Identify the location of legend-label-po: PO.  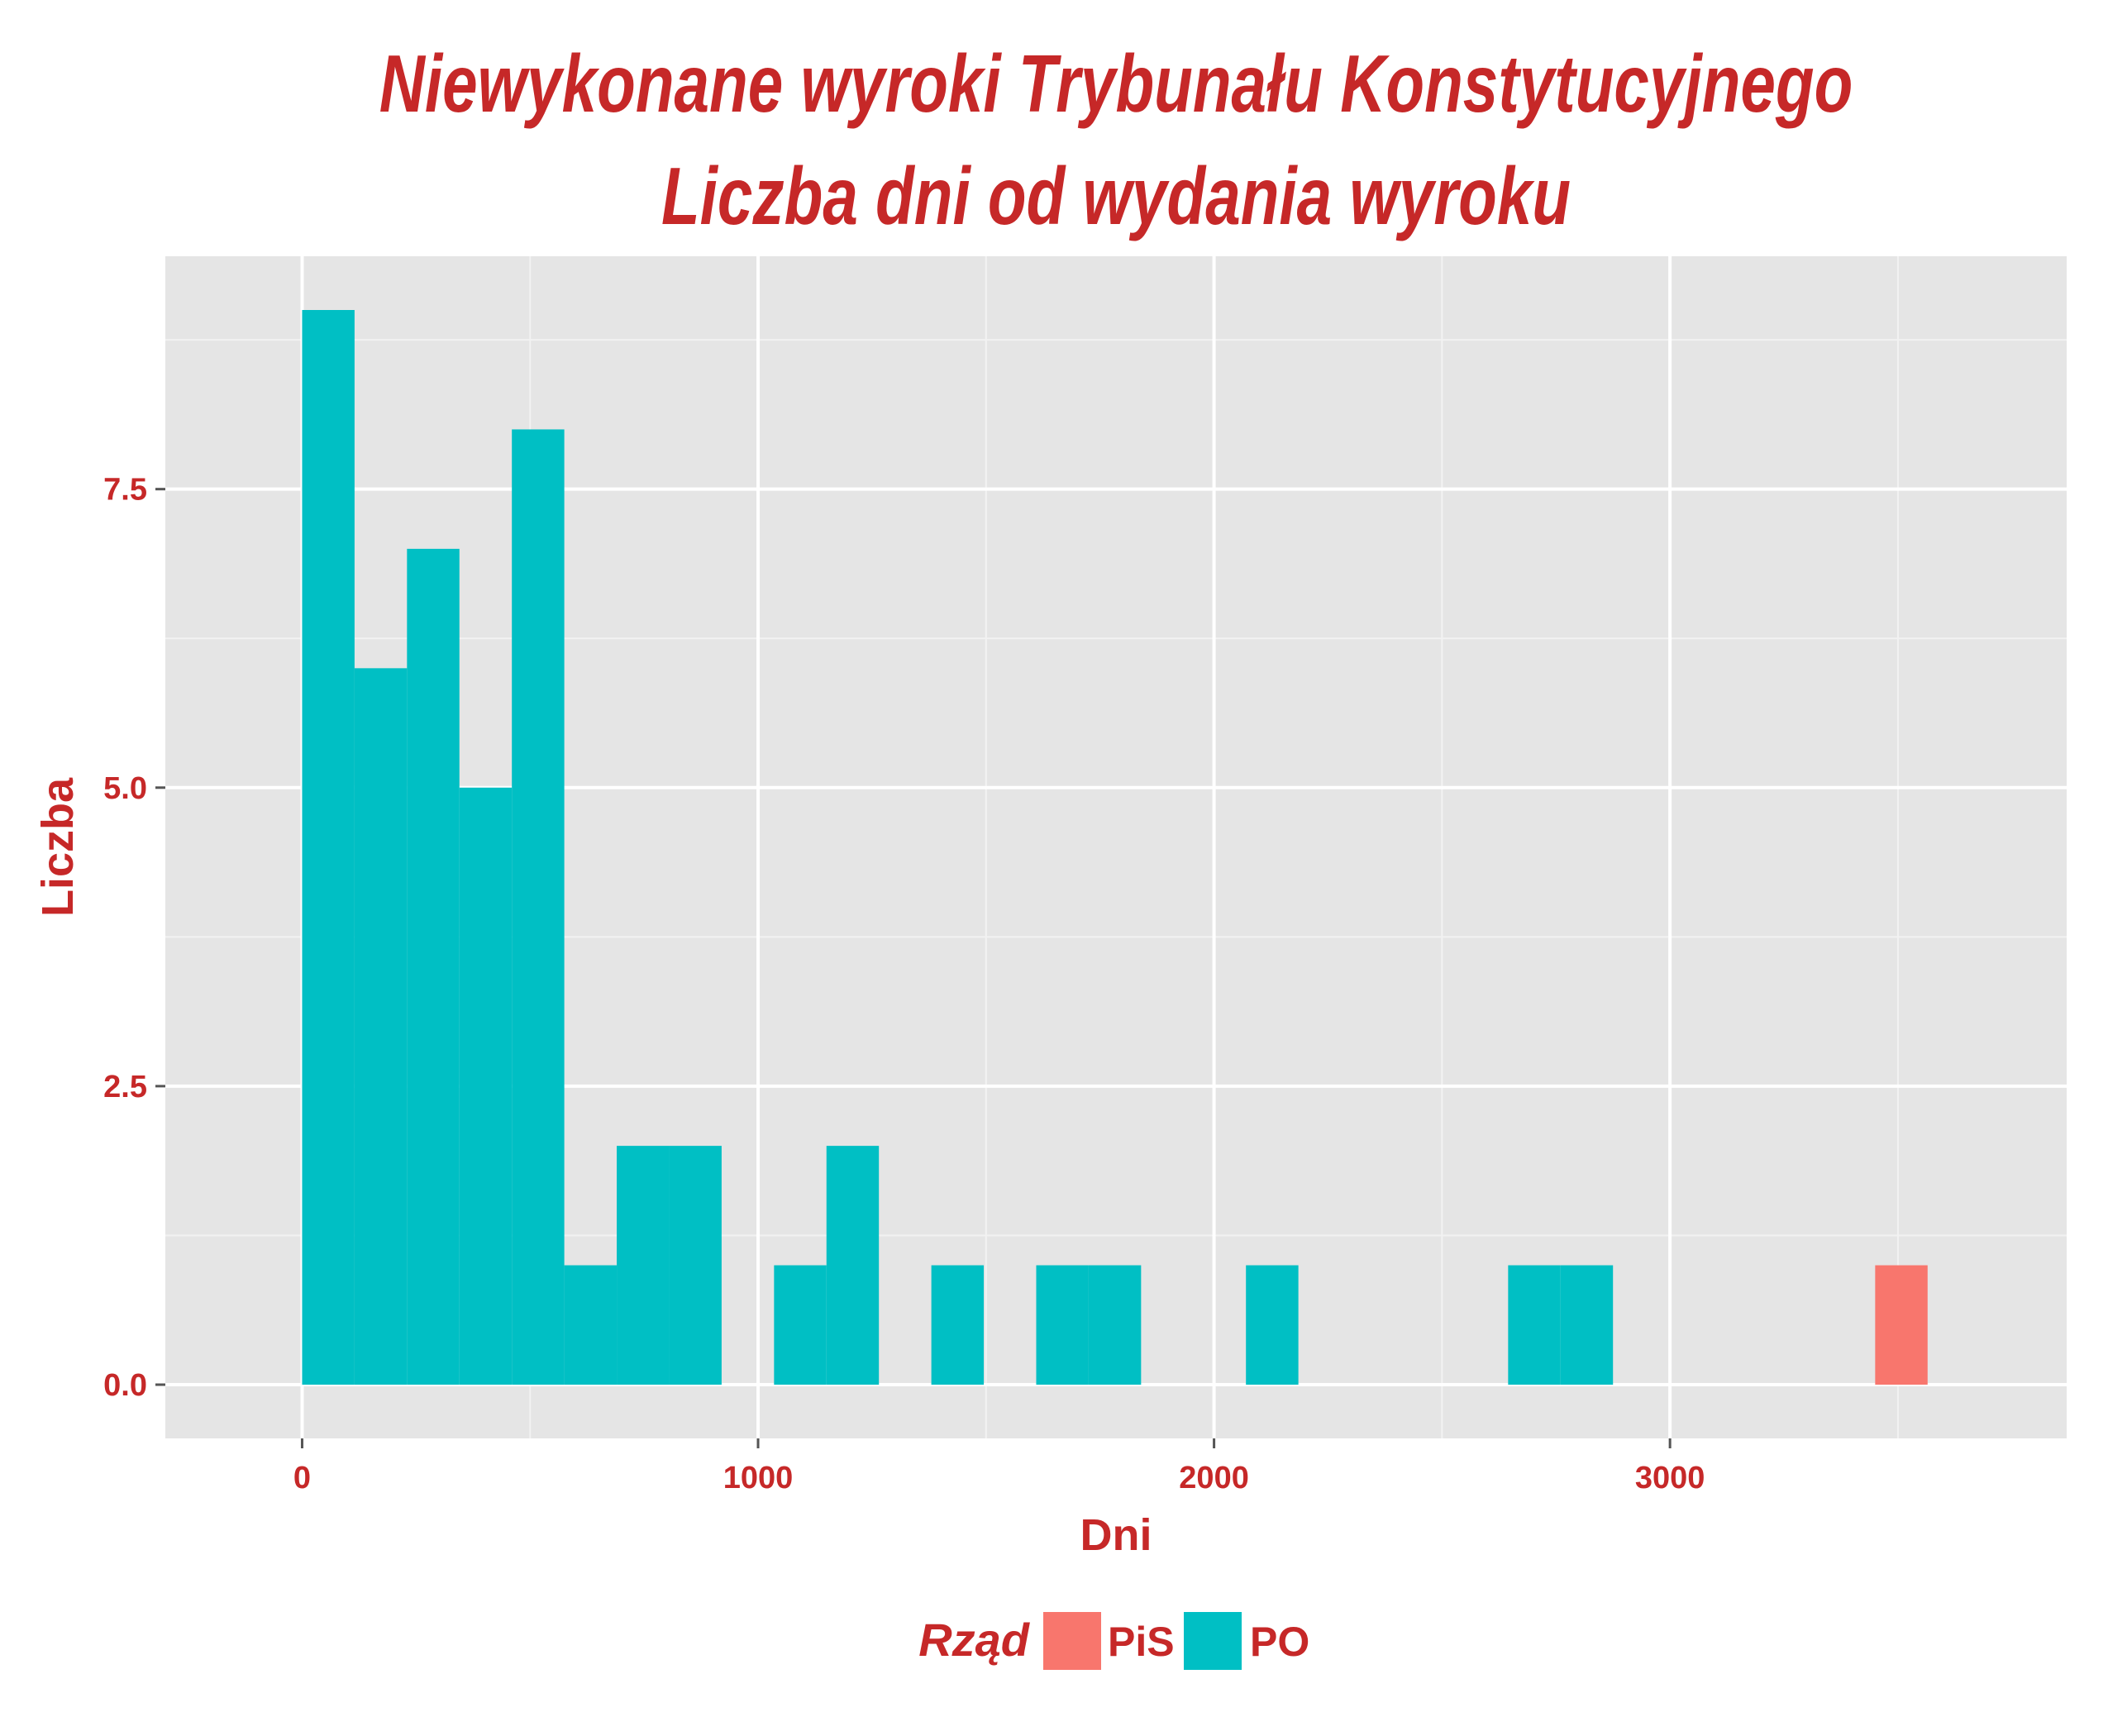
(1279, 1642).